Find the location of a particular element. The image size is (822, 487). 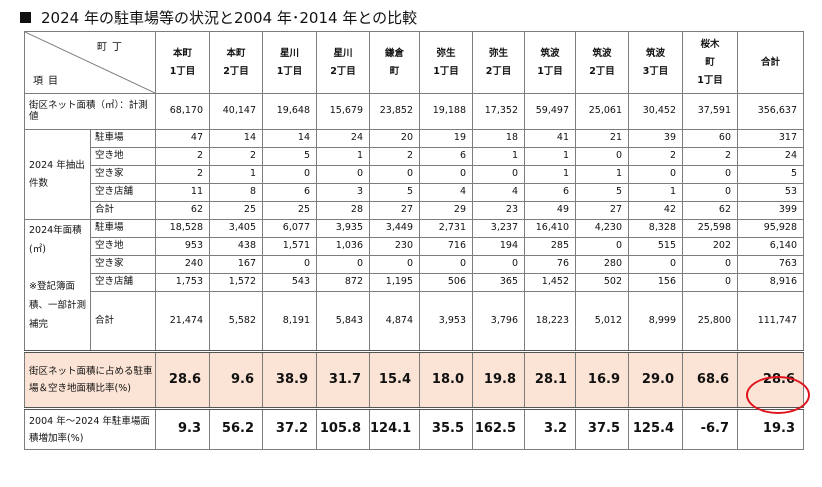

area-group-value: 8,999 is located at coordinates (655, 321).